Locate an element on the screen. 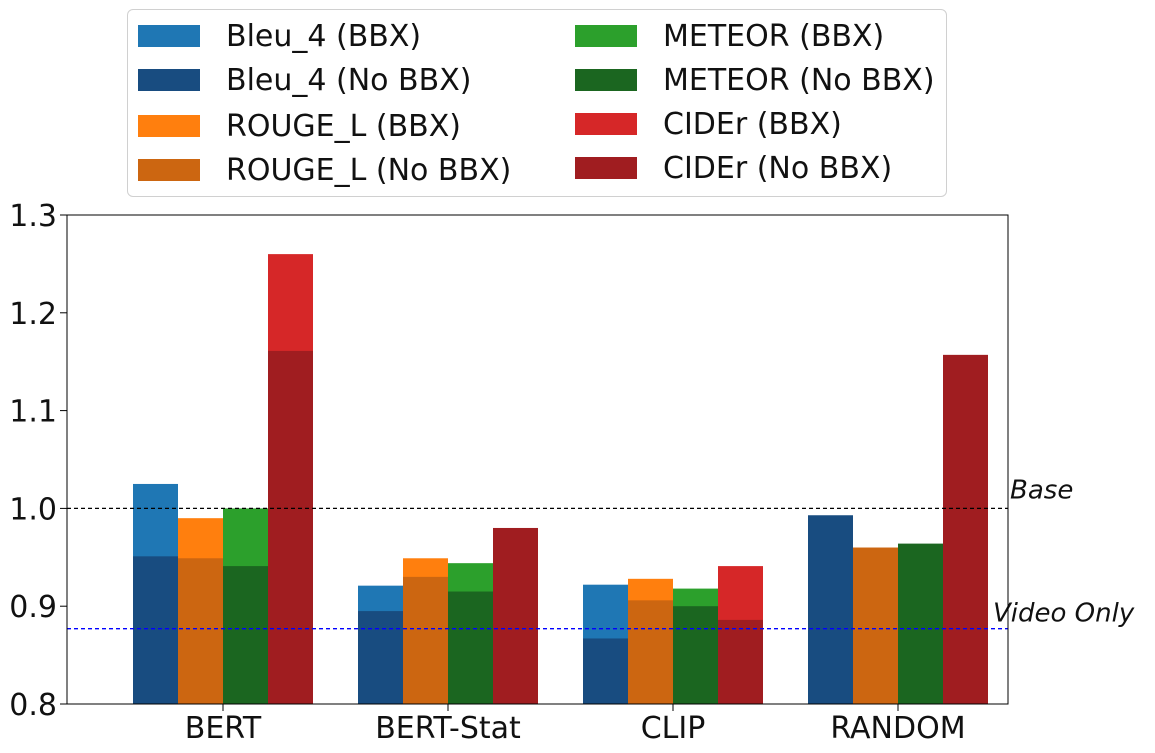  legend-item-meteor-nobbx: METEOR (No BBX) is located at coordinates (755, 80).